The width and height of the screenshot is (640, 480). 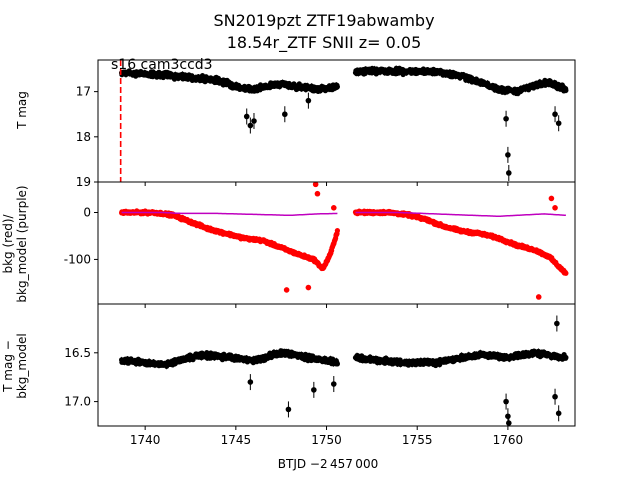 What do you see at coordinates (145, 440) in the screenshot?
I see `xtick-label: 1740` at bounding box center [145, 440].